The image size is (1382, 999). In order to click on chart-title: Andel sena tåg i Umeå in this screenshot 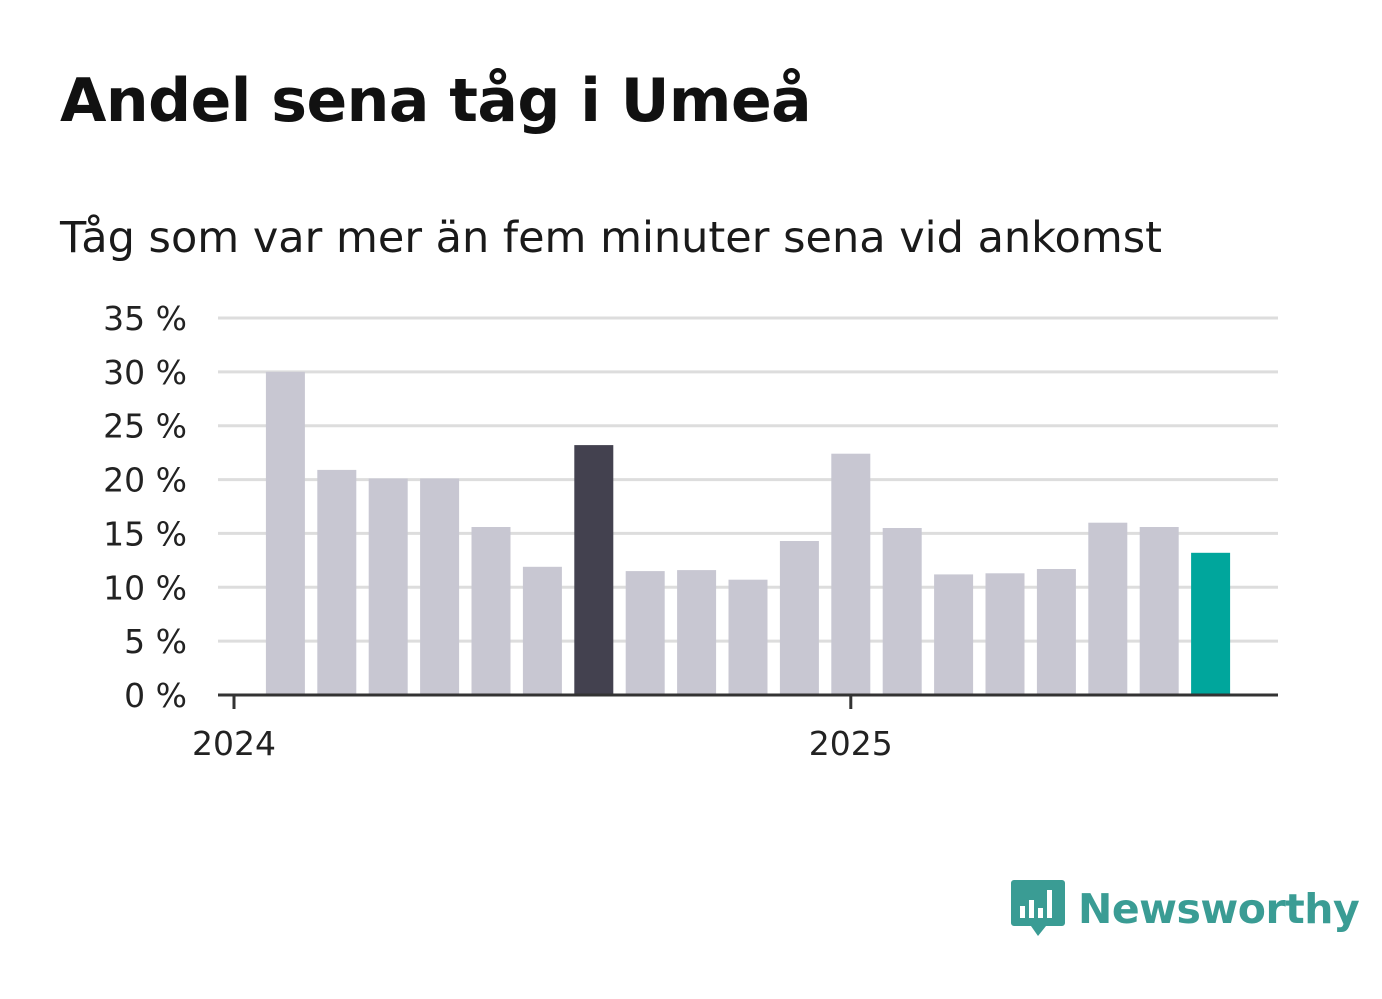, I will do `click(436, 101)`.